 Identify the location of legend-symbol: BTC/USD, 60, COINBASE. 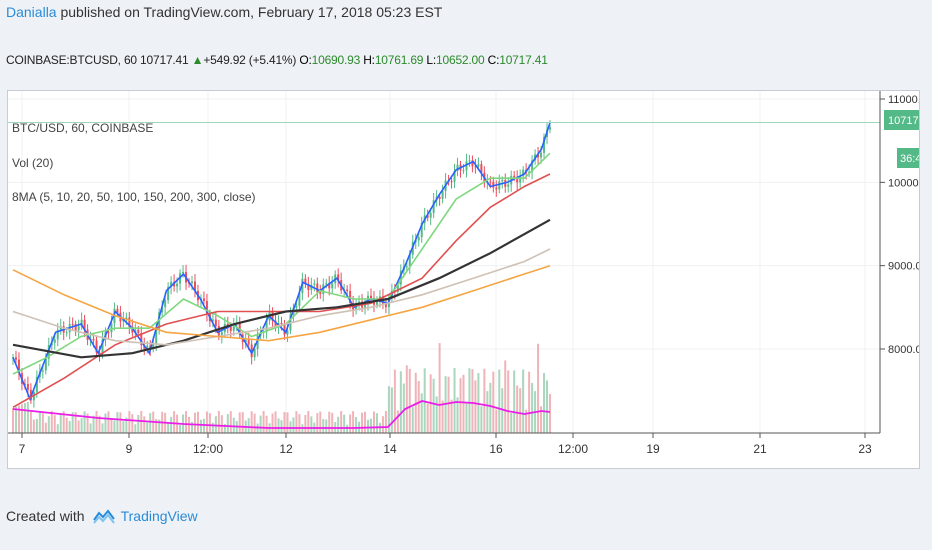
(82, 128).